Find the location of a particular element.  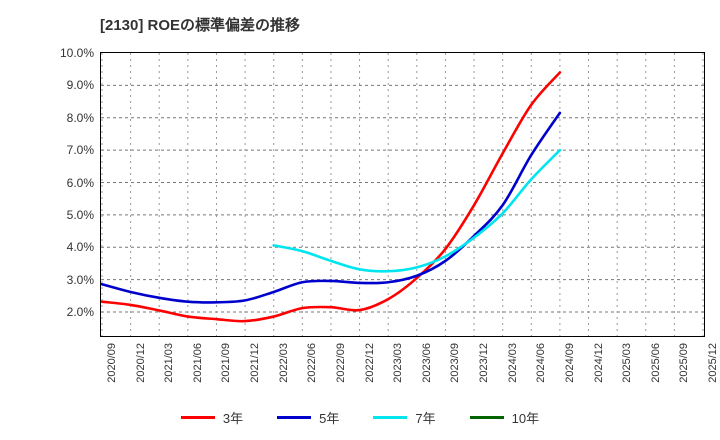

y-axis-tick-label: 4.0% is located at coordinates (80, 247).